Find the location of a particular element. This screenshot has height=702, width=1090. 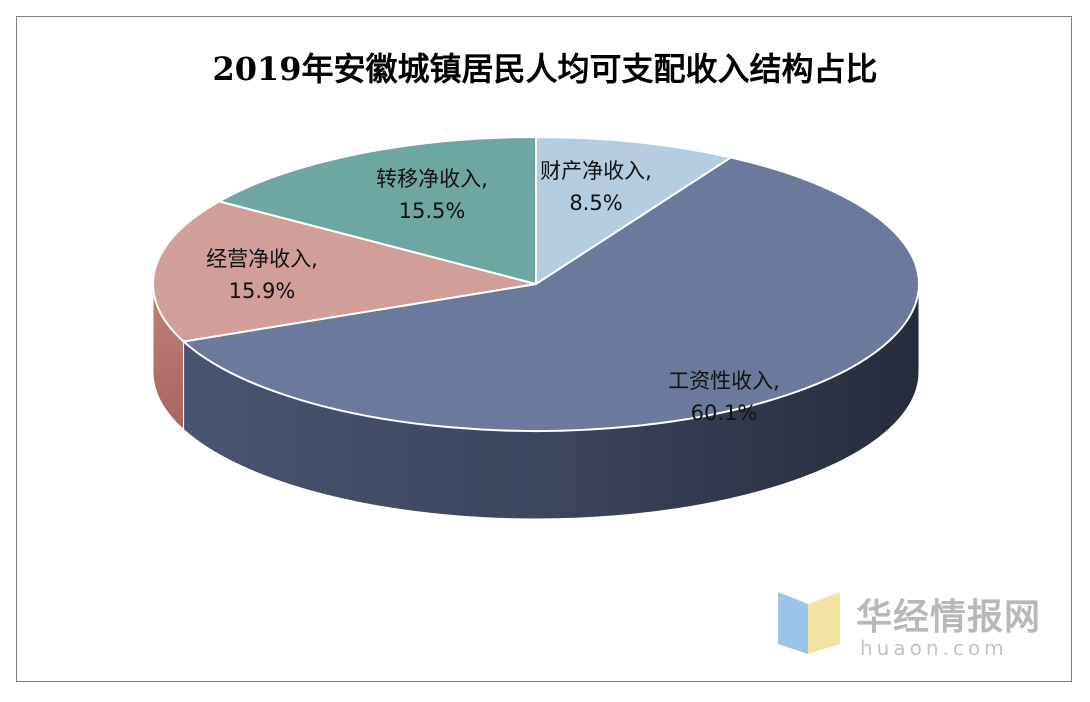

watermark: 华经情报网 huaon.com is located at coordinates (921, 624).